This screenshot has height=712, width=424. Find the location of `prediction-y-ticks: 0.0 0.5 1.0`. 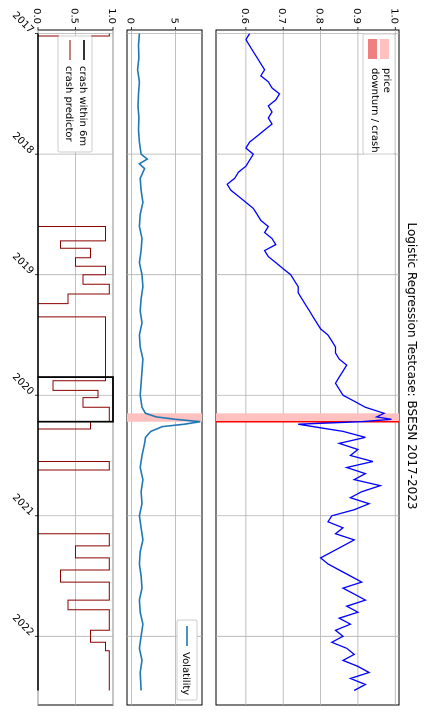

prediction-y-ticks: 0.0 0.5 1.0 is located at coordinates (74, 19).